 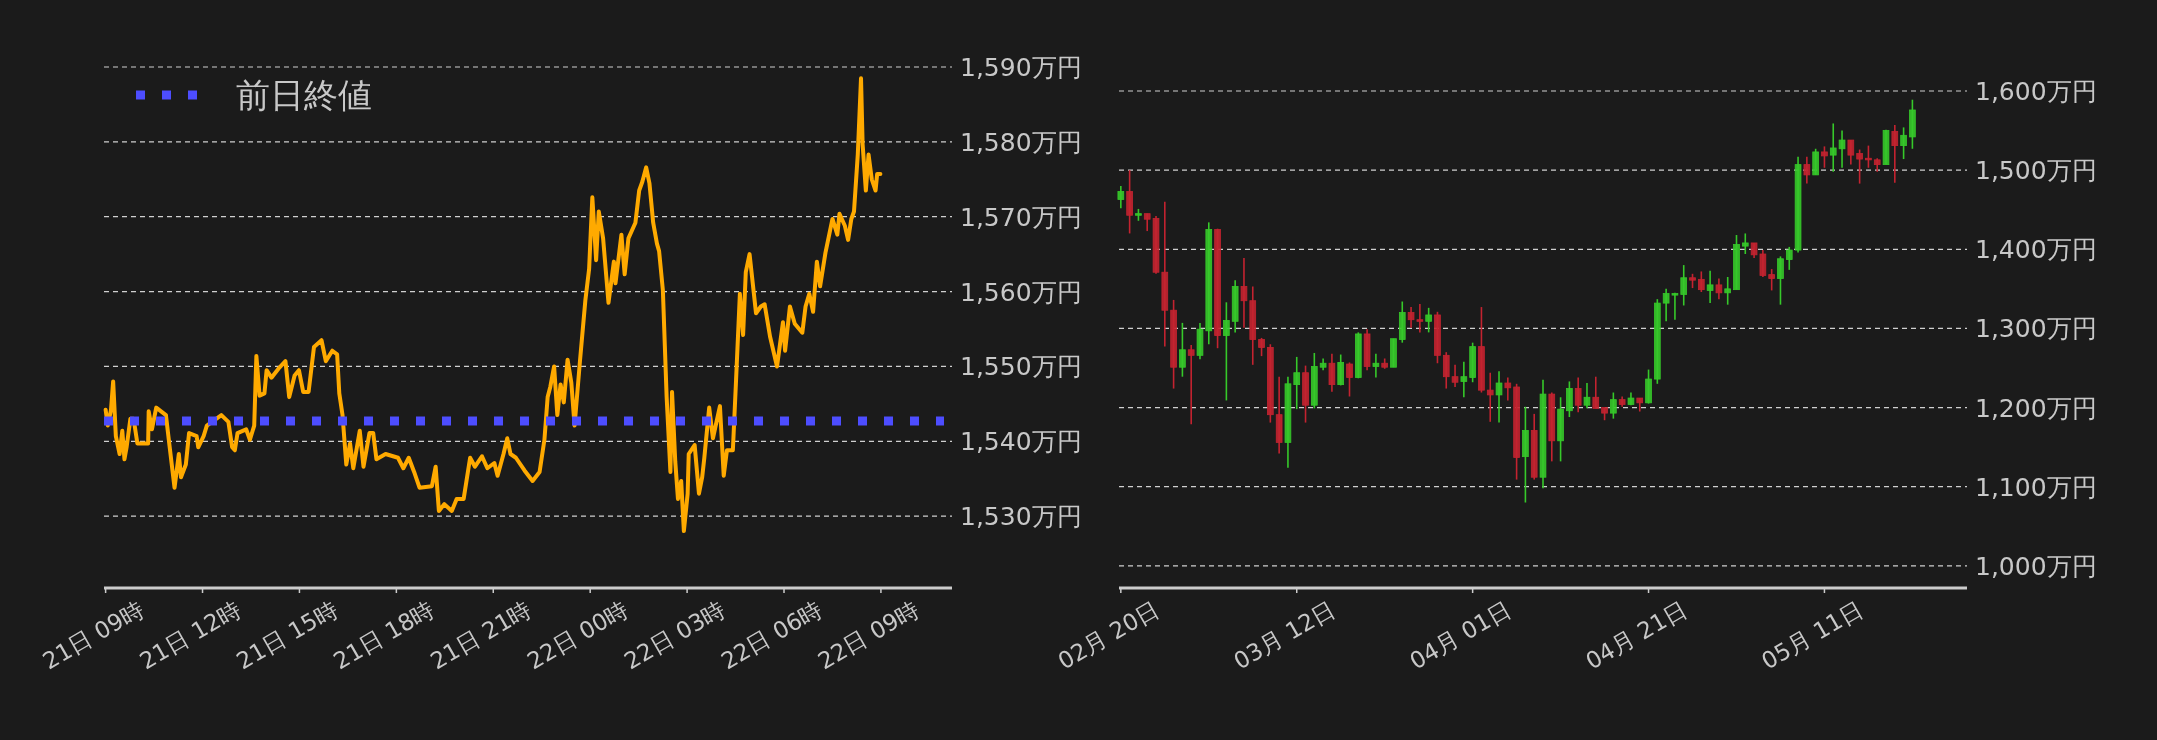 What do you see at coordinates (1021, 142) in the screenshot?
I see `y-tick-label: 1,580万円` at bounding box center [1021, 142].